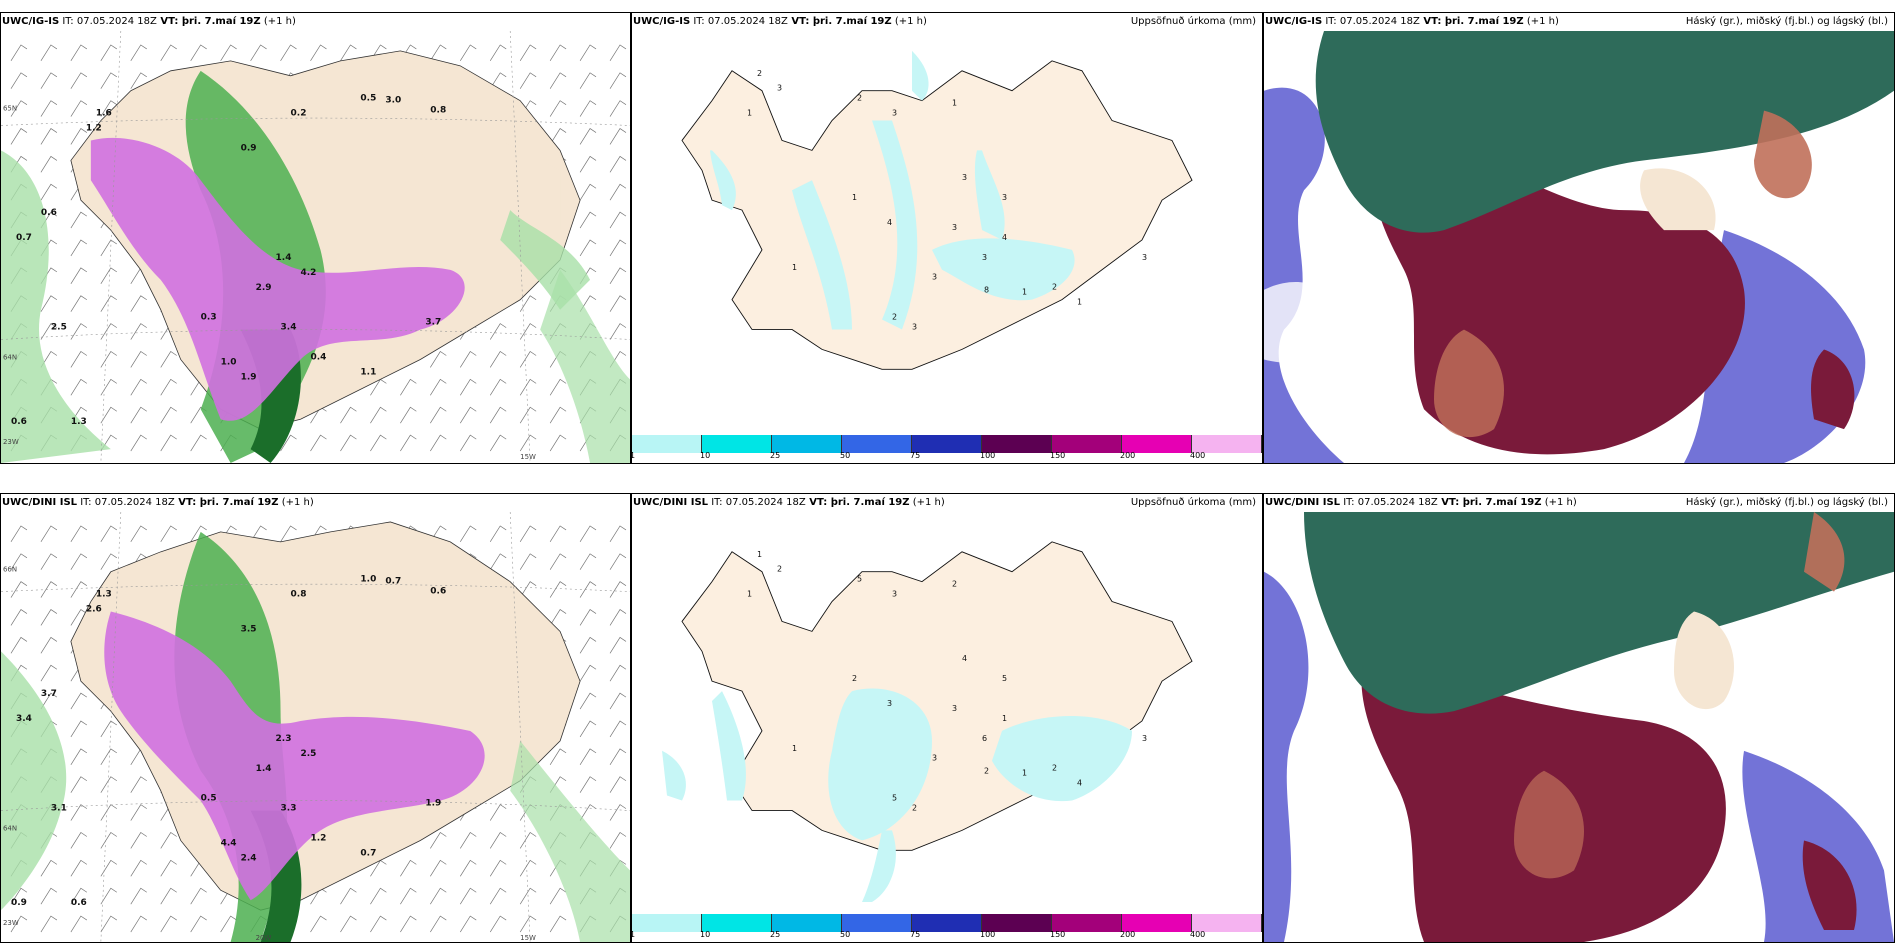 The image size is (1900, 950). I want to click on panel-title: Uppsöfnuð úrkoma (mm), so click(1193, 21).